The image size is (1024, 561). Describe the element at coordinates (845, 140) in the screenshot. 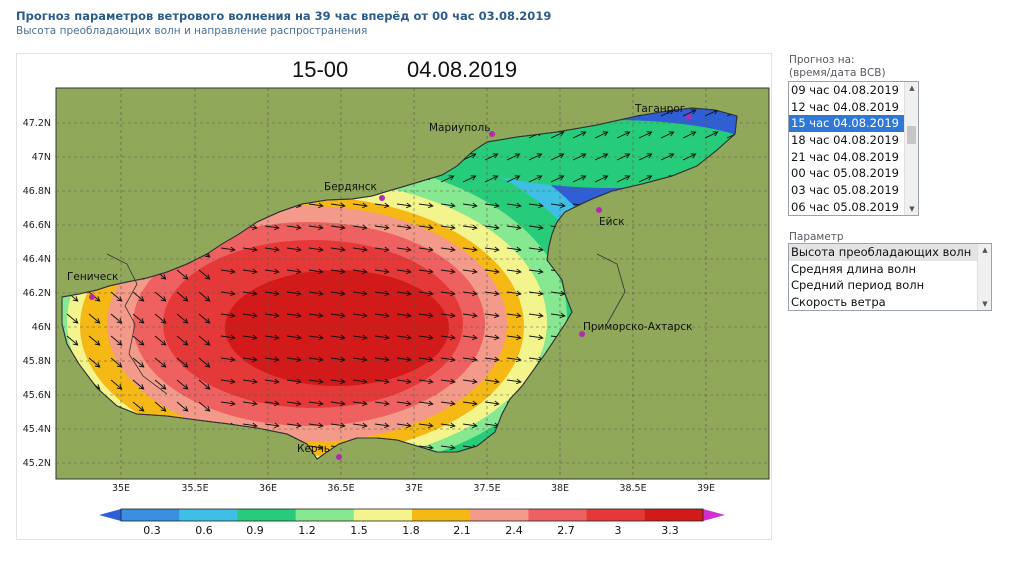

I see `forecast-time-option: 18 час 04.08.2019` at that location.